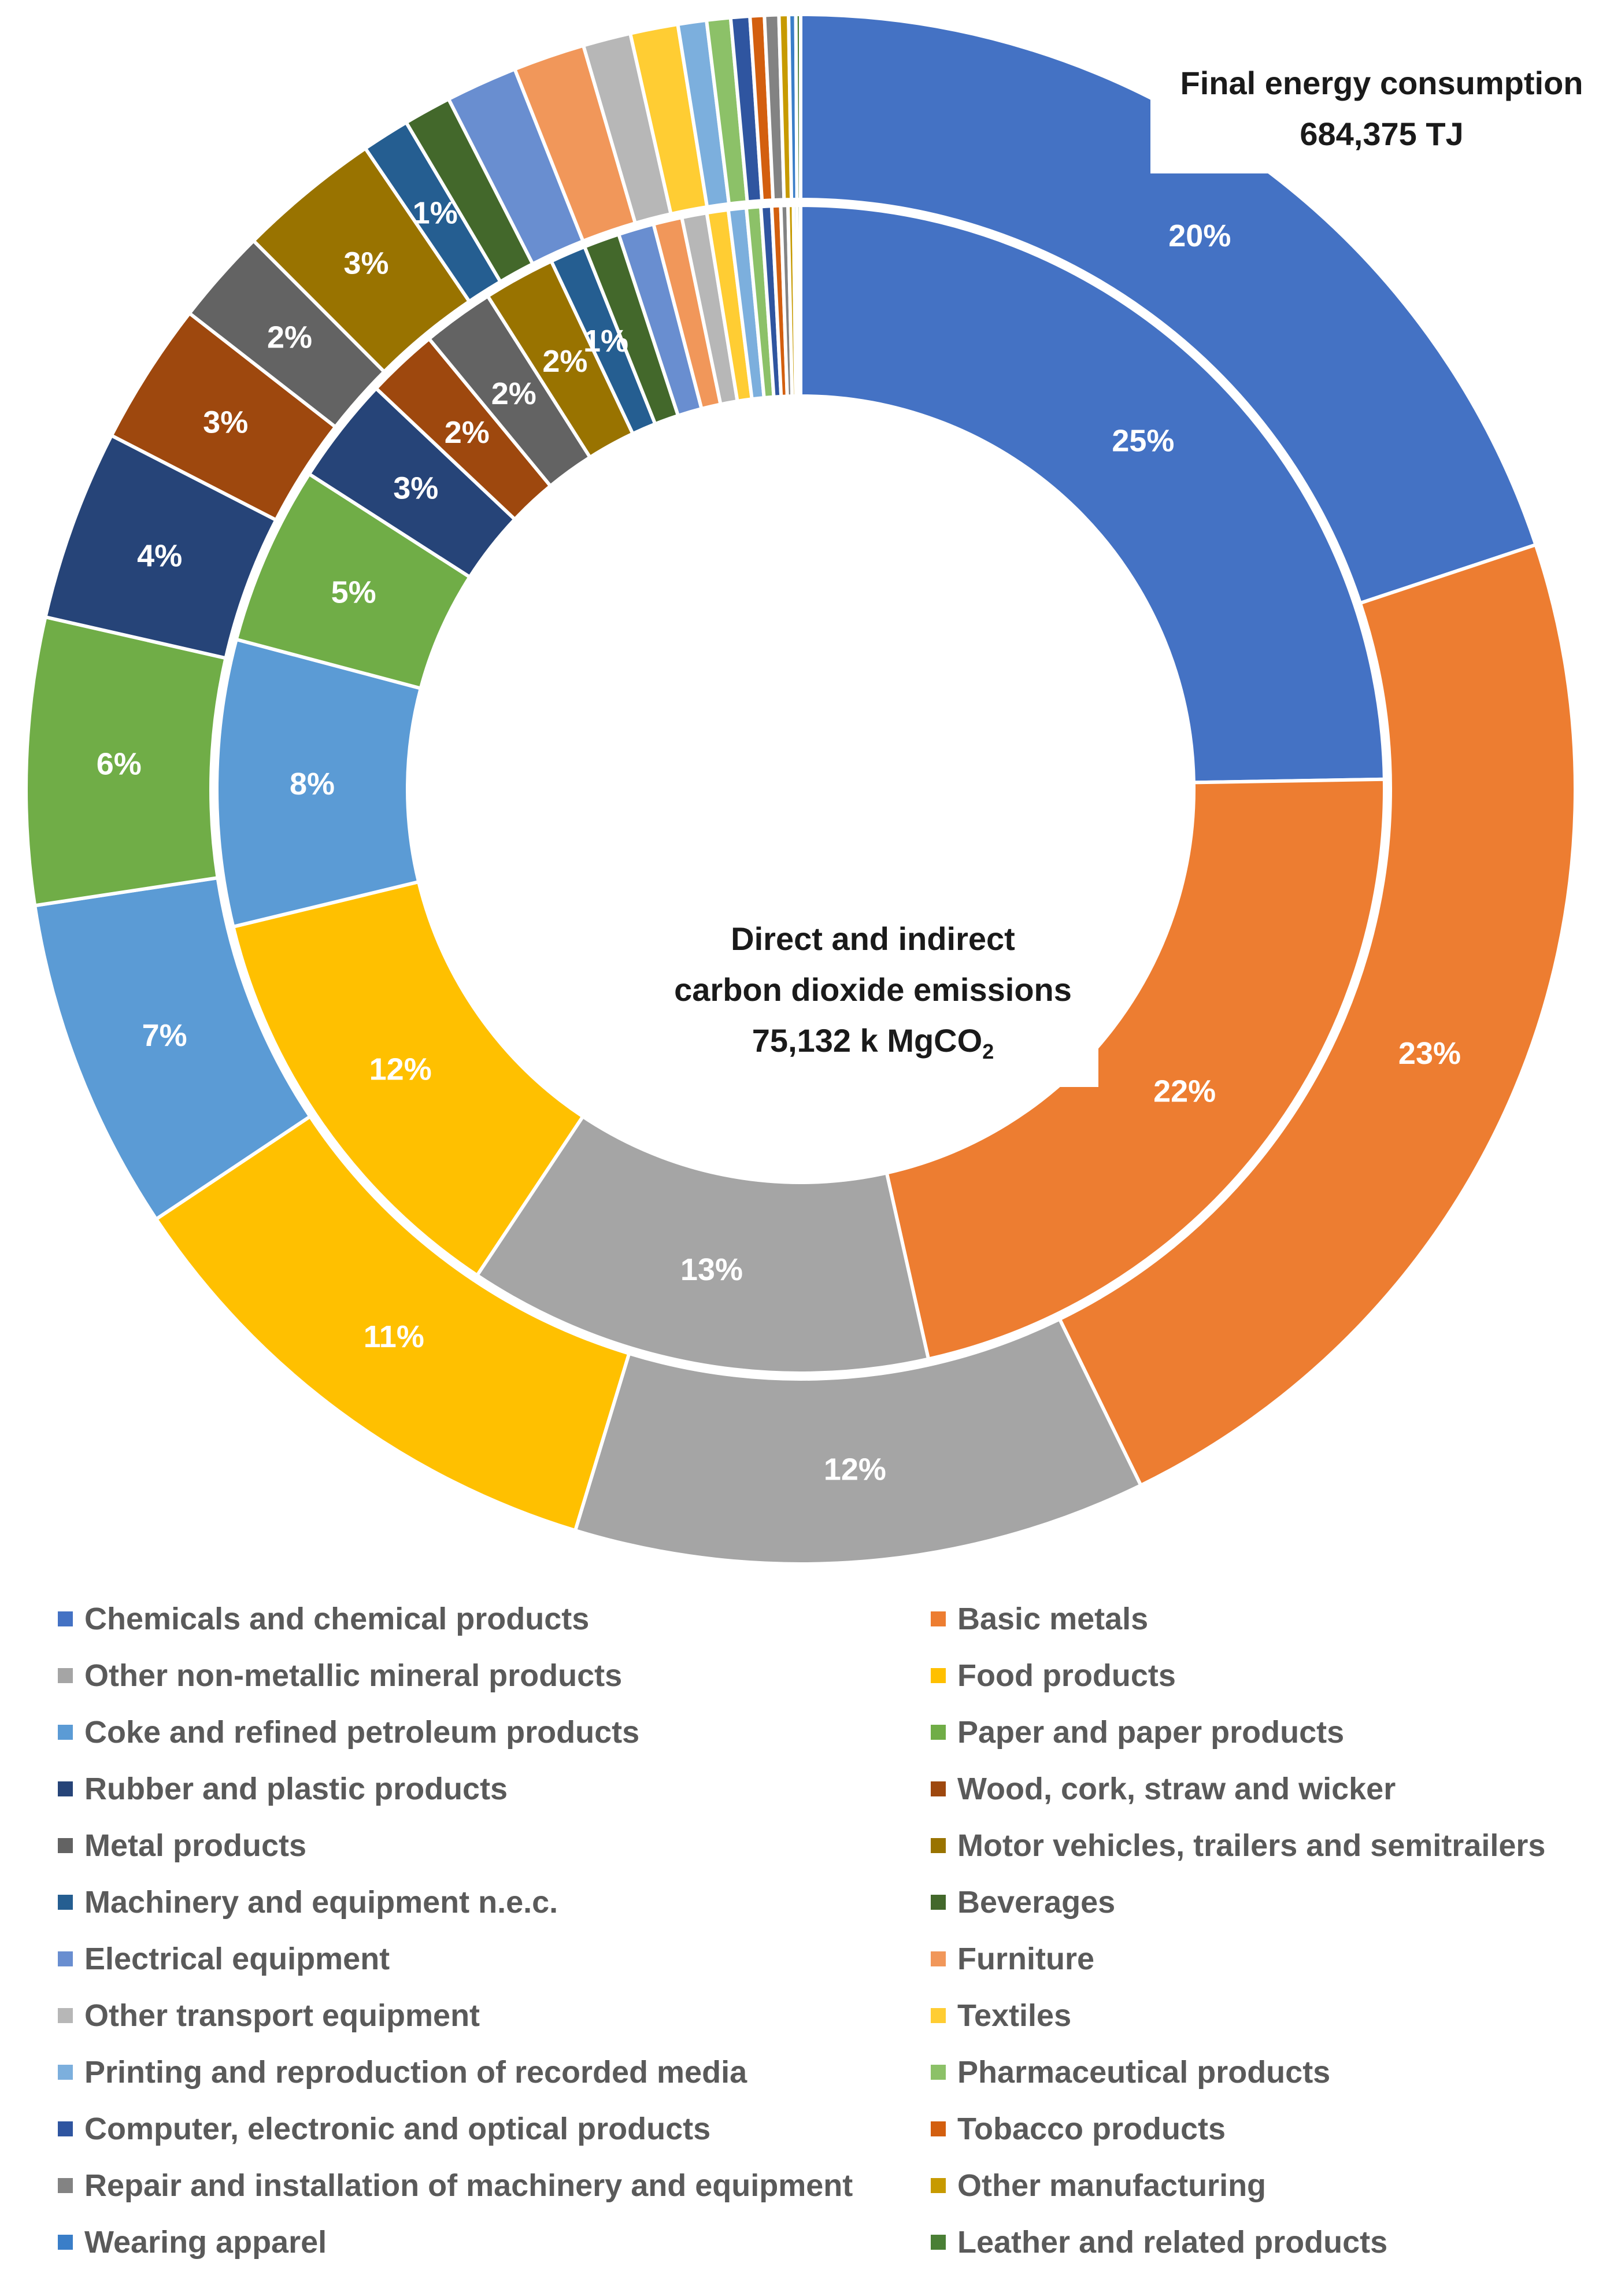 The height and width of the screenshot is (2296, 1621). I want to click on legend-item-metal-products: Metal products, so click(182, 1845).